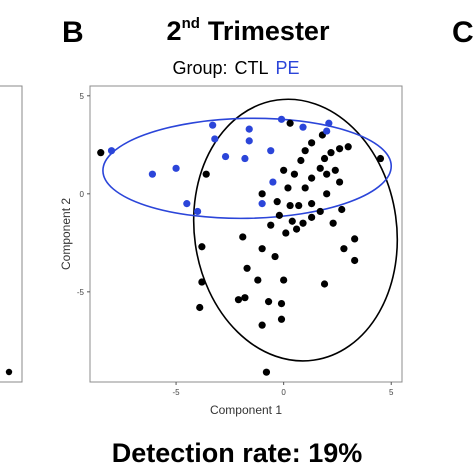  Describe the element at coordinates (391, 392) in the screenshot. I see `x-tick-label: 5` at that location.